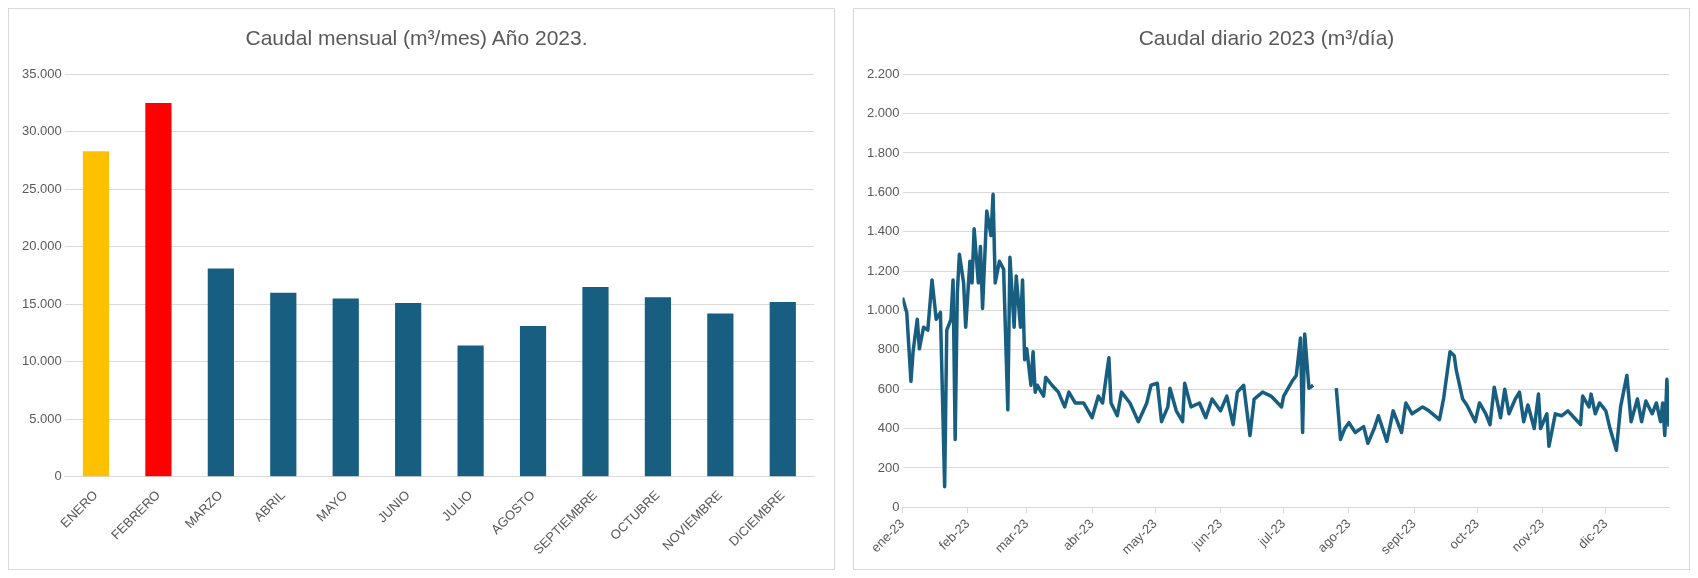 The width and height of the screenshot is (1698, 578). I want to click on chart-title: Caudal mensual (m³/mes) Año 2023., so click(416, 38).